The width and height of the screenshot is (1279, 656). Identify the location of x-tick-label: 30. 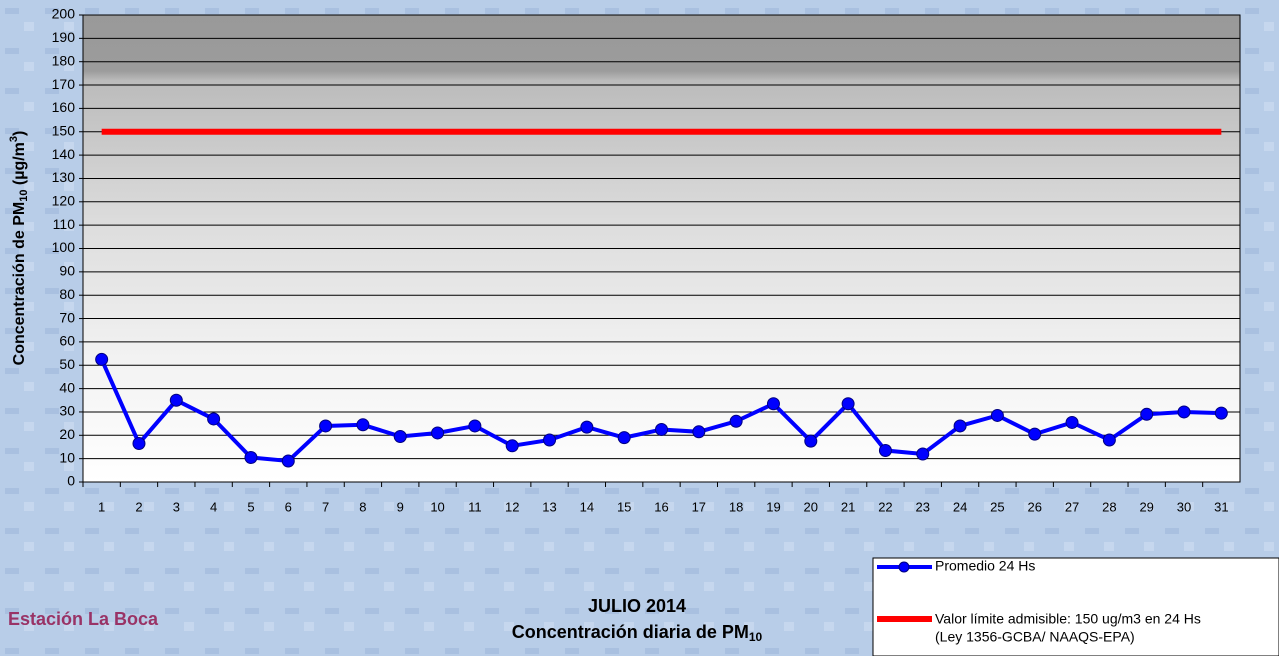
(1184, 506).